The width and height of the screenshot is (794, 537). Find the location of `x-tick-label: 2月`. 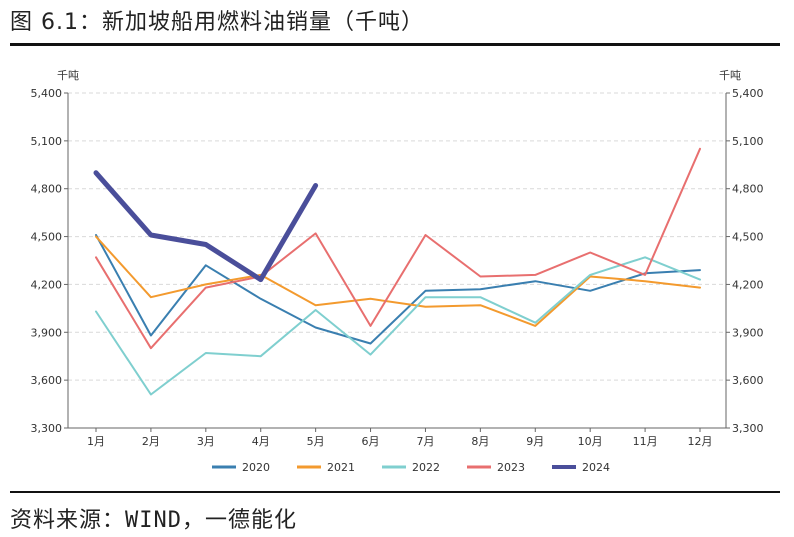

x-tick-label: 2月 is located at coordinates (151, 441).